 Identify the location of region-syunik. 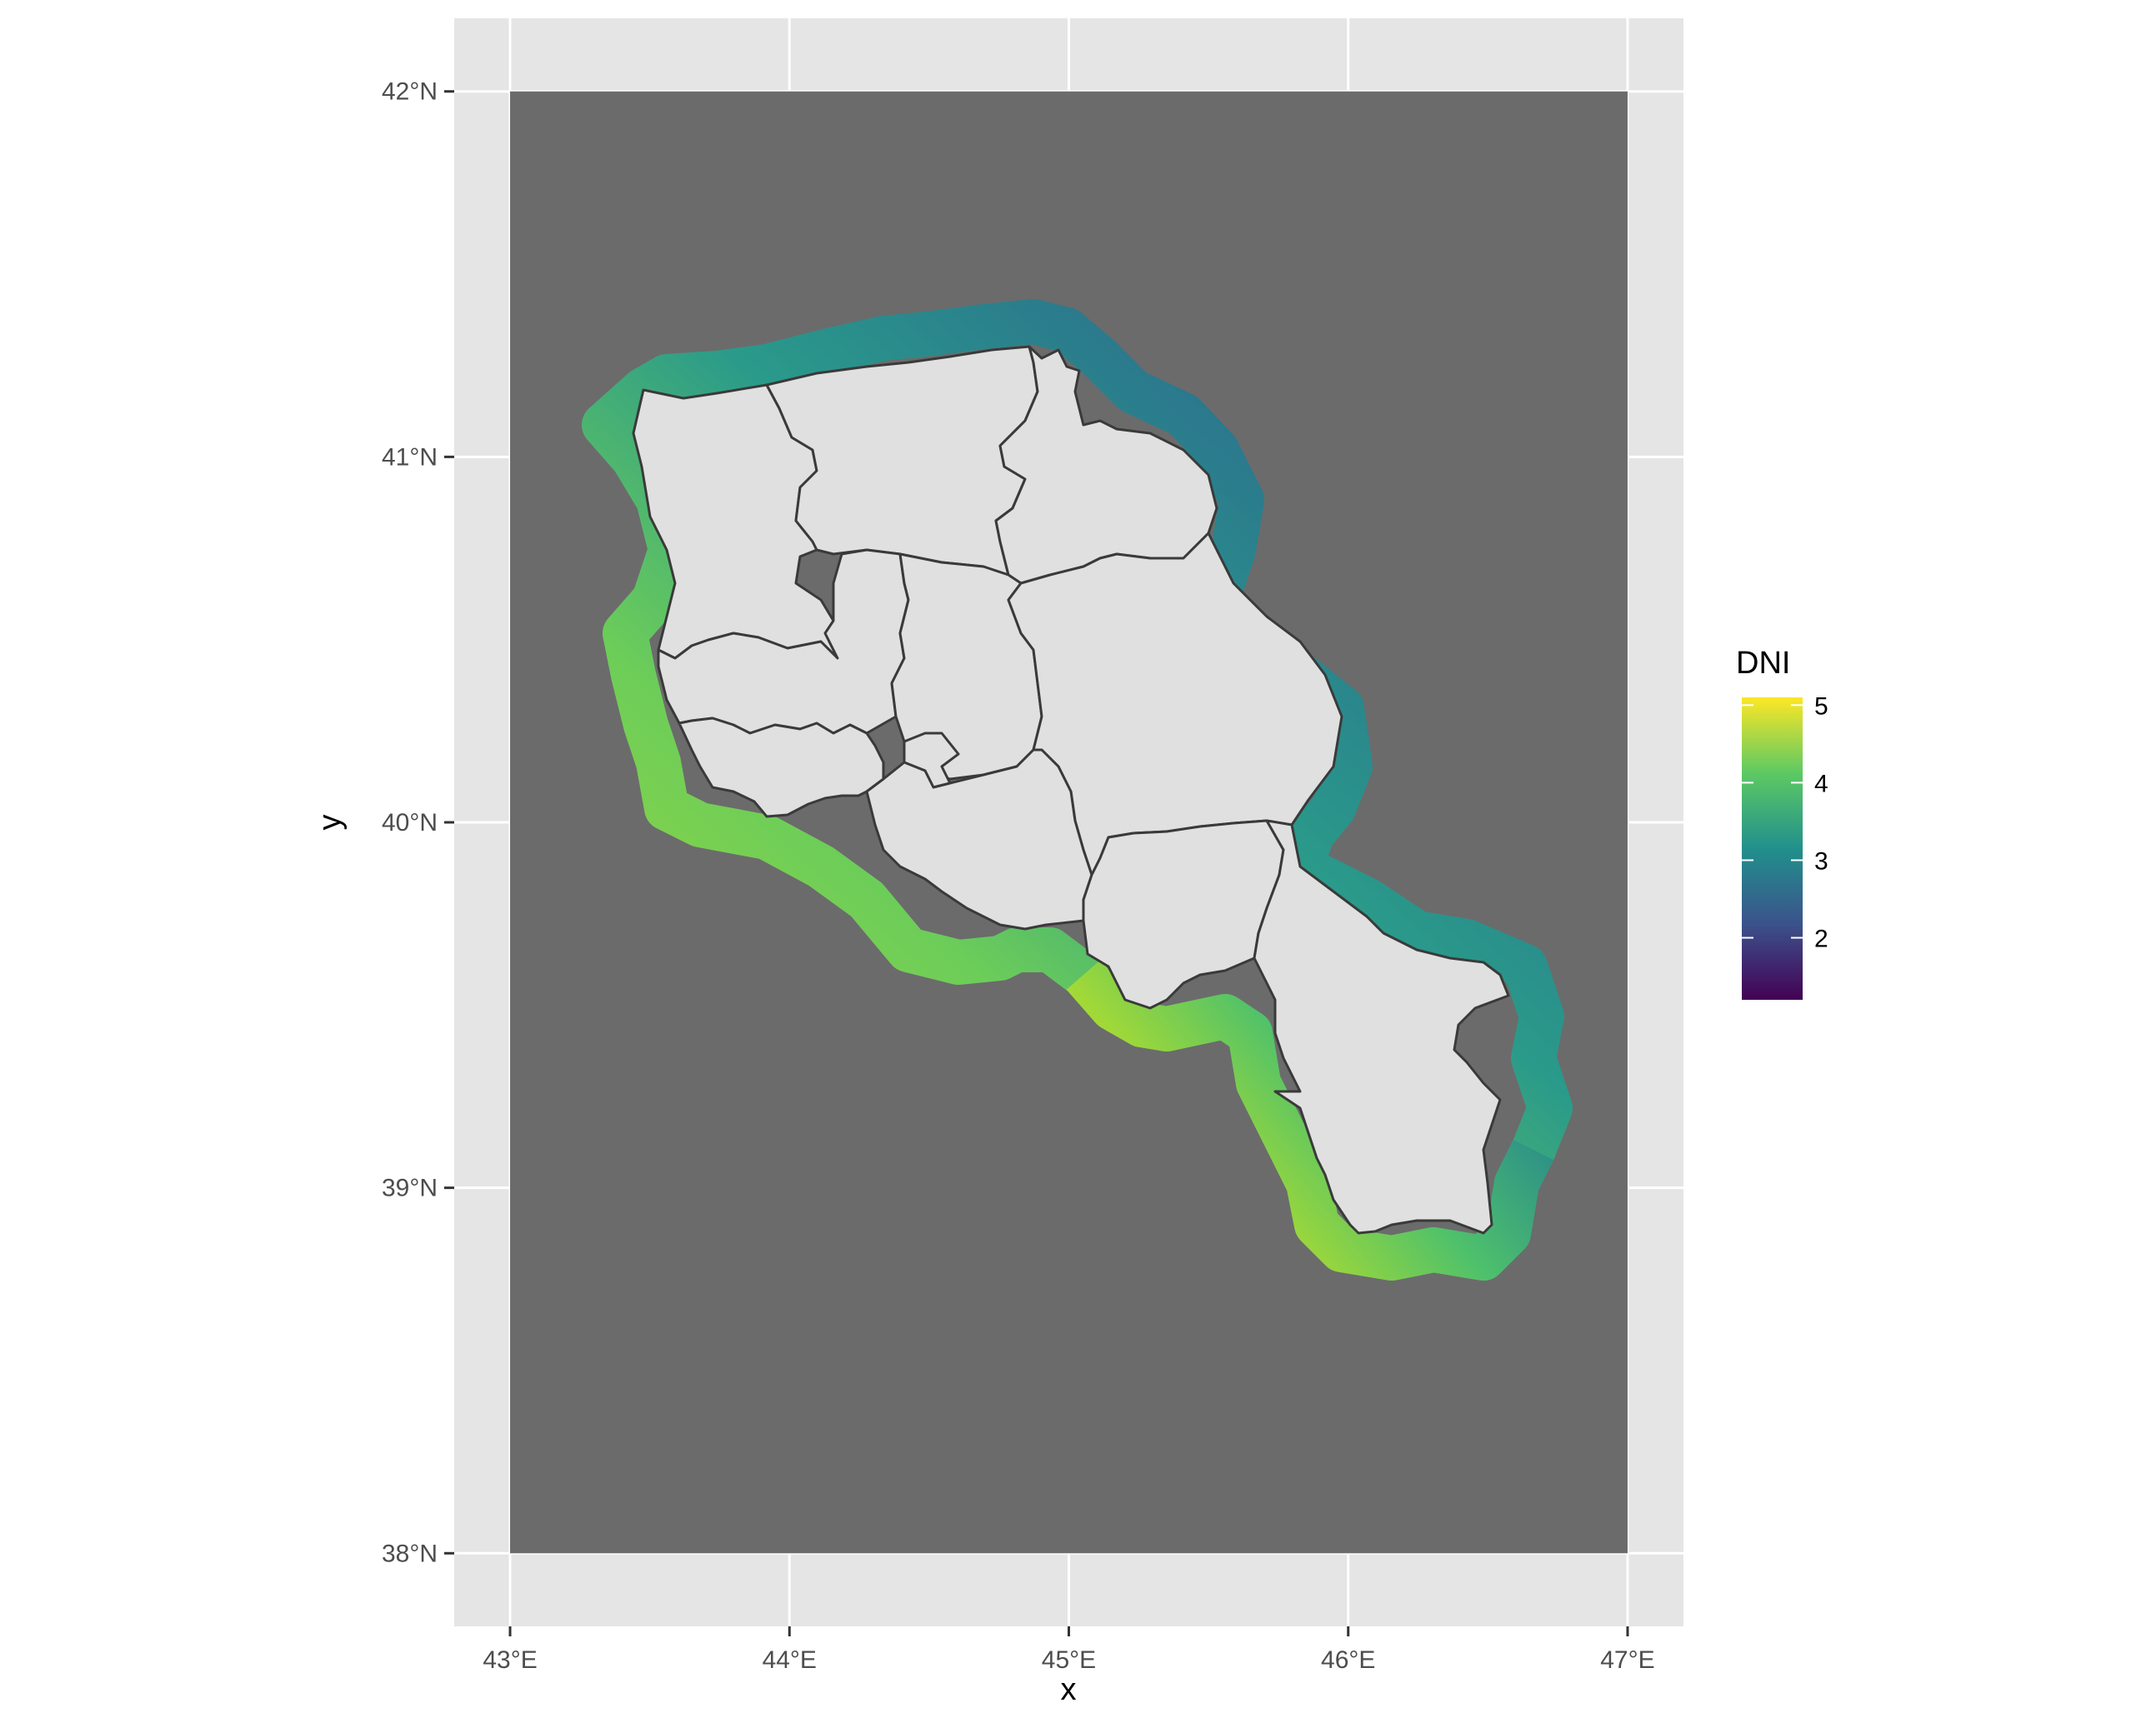
(1381, 1027).